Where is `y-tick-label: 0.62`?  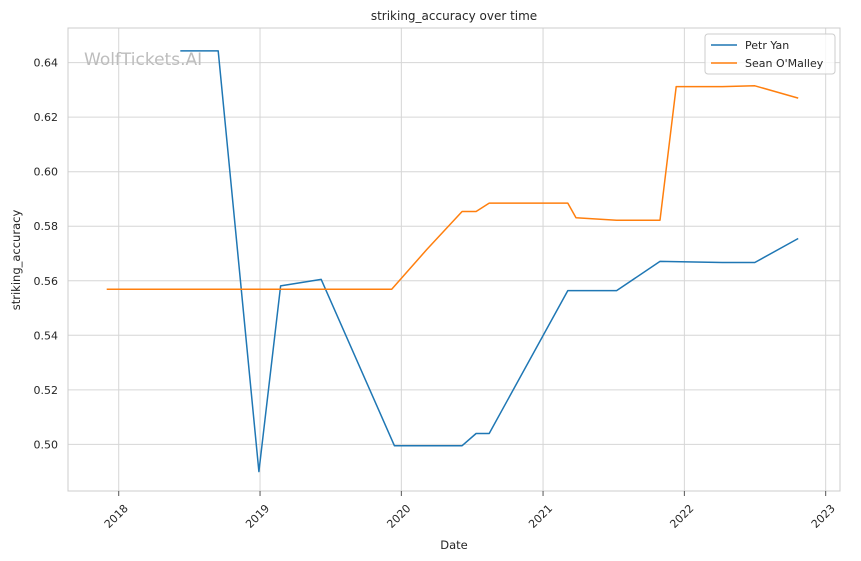 y-tick-label: 0.62 is located at coordinates (46, 117).